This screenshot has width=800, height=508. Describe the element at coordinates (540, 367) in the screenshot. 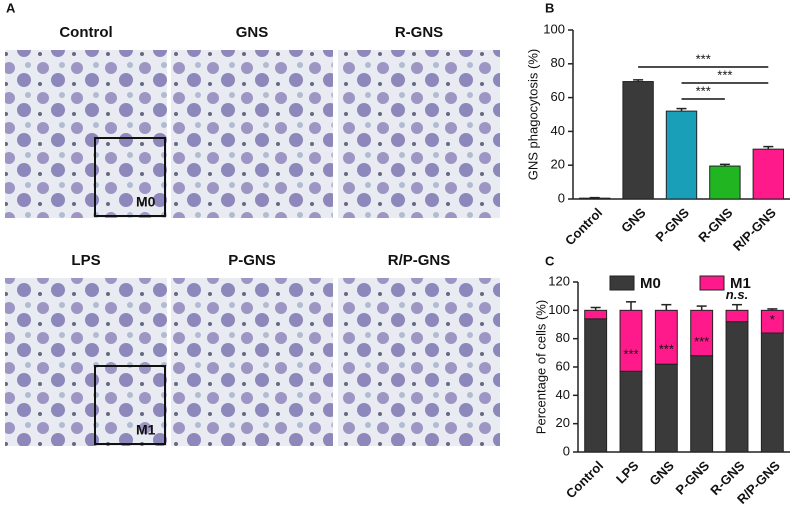

I see `y-axis-label: Percentage of cells (%)` at that location.